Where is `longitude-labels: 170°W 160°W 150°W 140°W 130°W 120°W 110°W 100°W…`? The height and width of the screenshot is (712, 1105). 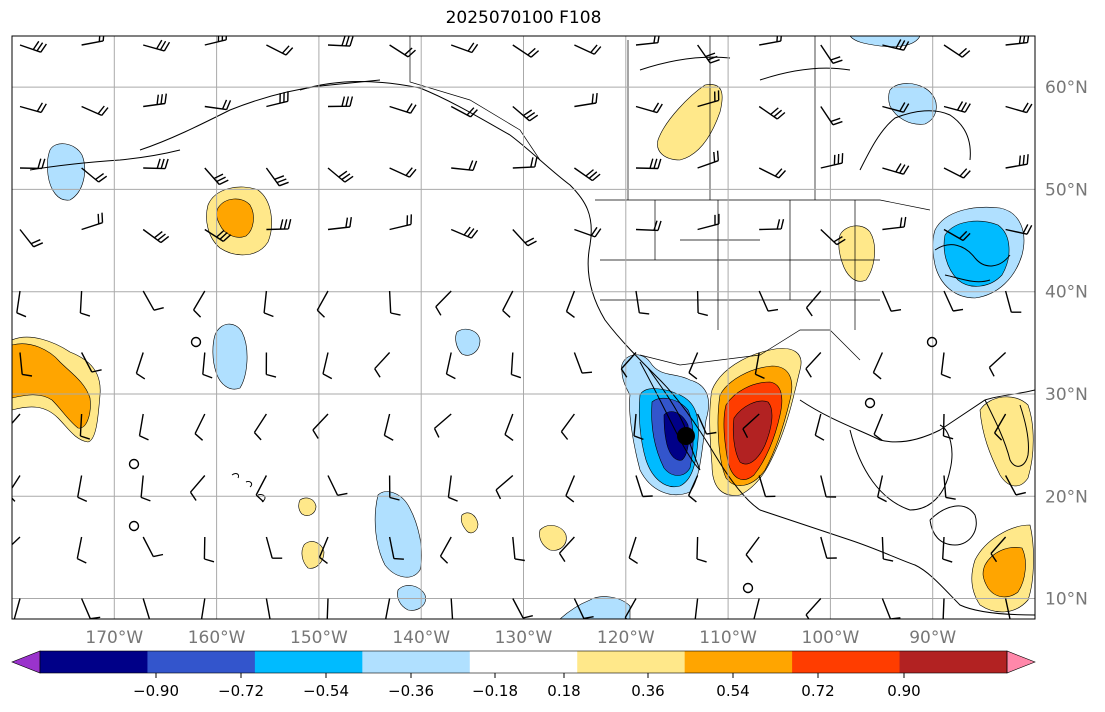
longitude-labels: 170°W 160°W 150°W 140°W 130°W 120°W 110°W 100°W… is located at coordinates (520, 638).